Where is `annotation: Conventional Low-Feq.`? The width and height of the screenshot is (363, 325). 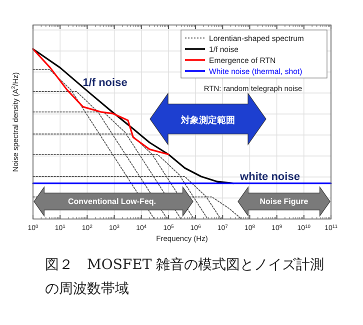 annotation: Conventional Low-Feq. is located at coordinates (112, 201).